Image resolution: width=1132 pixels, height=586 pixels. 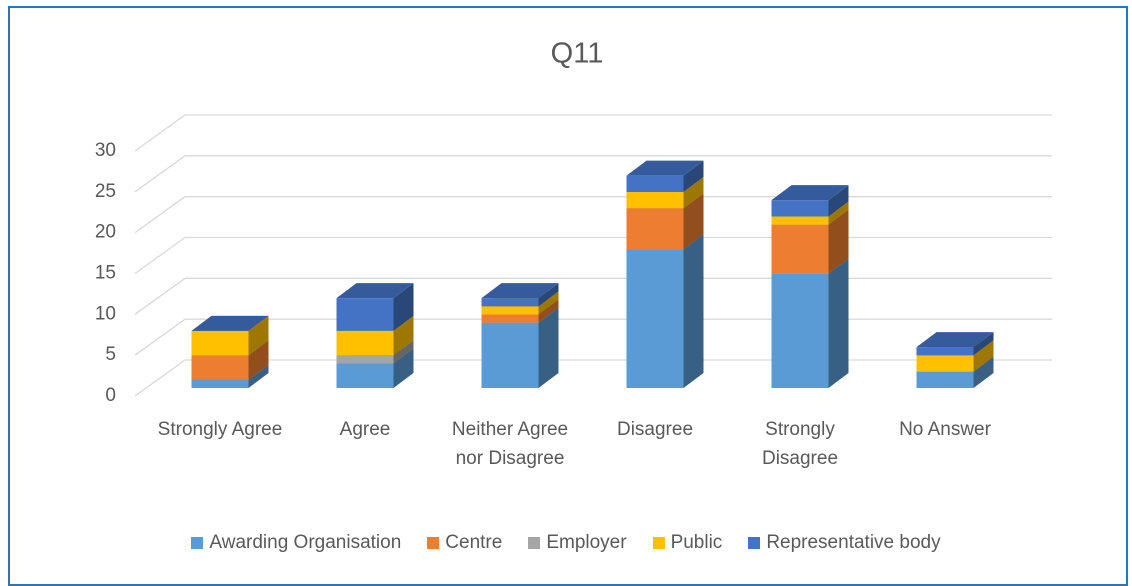 I want to click on legend-label: Representative body, so click(x=853, y=542).